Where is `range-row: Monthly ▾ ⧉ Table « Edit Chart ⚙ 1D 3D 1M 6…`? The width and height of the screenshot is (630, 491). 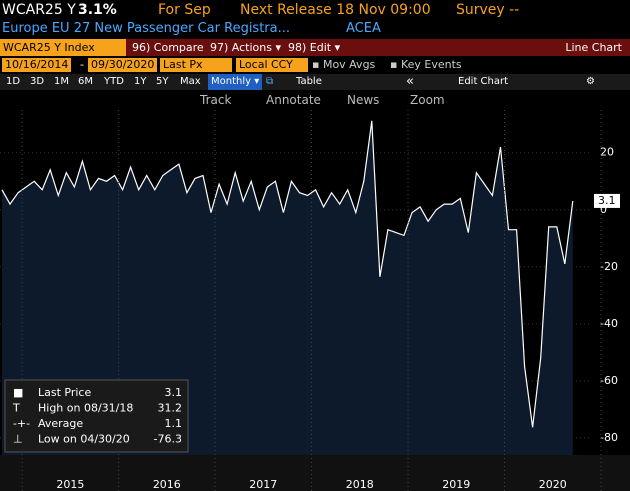 range-row: Monthly ▾ ⧉ Table « Edit Chart ⚙ 1D 3D 1M 6… is located at coordinates (315, 82).